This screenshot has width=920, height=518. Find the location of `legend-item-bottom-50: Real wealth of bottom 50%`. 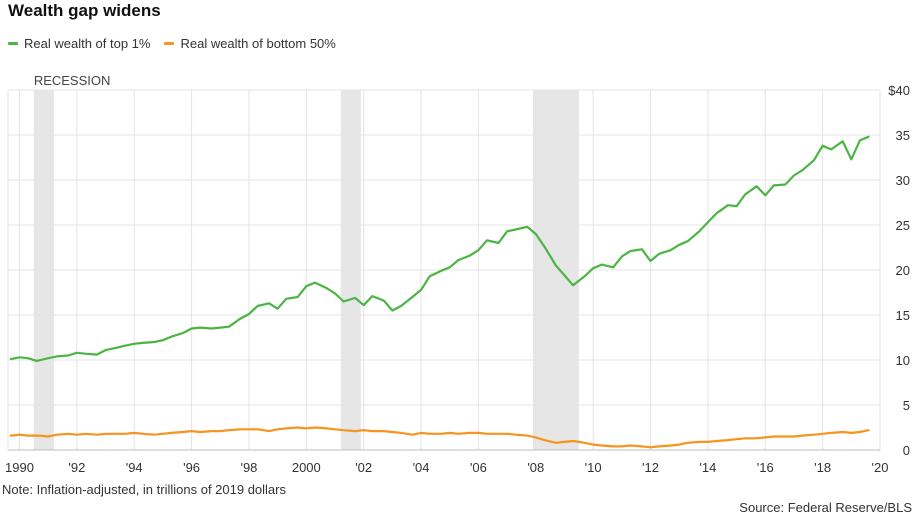

legend-item-bottom-50: Real wealth of bottom 50% is located at coordinates (250, 43).